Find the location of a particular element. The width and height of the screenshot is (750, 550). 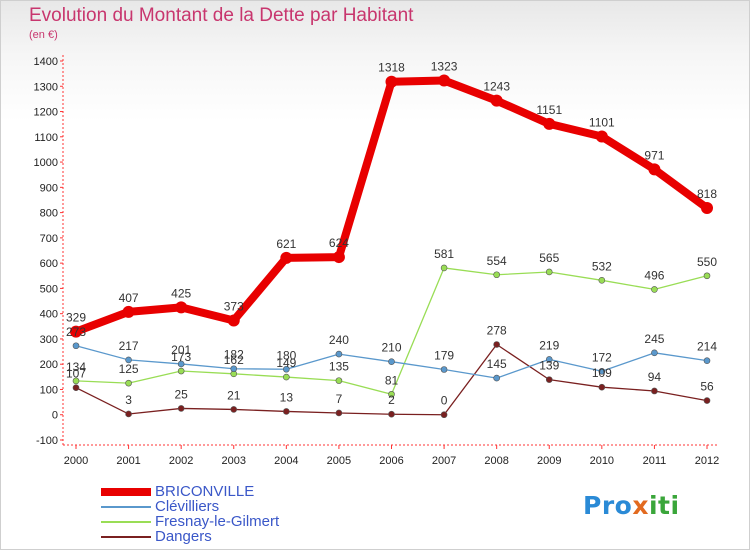

x-tick-label: 2006 is located at coordinates (391, 461).